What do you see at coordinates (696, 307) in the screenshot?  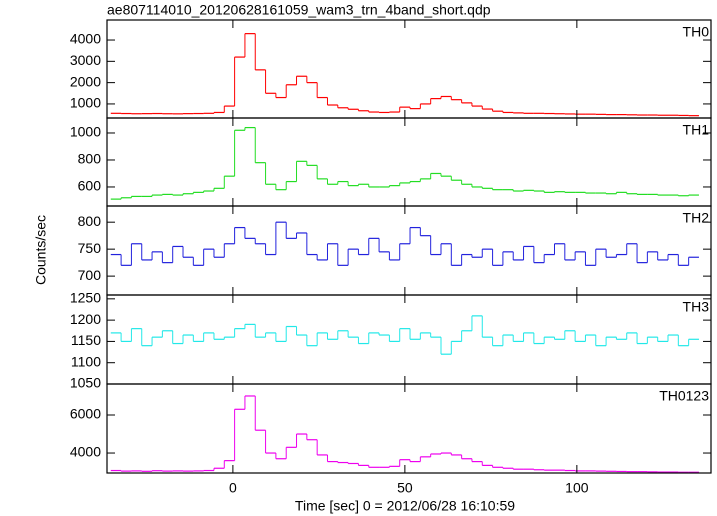 I see `panel-label: TH3` at bounding box center [696, 307].